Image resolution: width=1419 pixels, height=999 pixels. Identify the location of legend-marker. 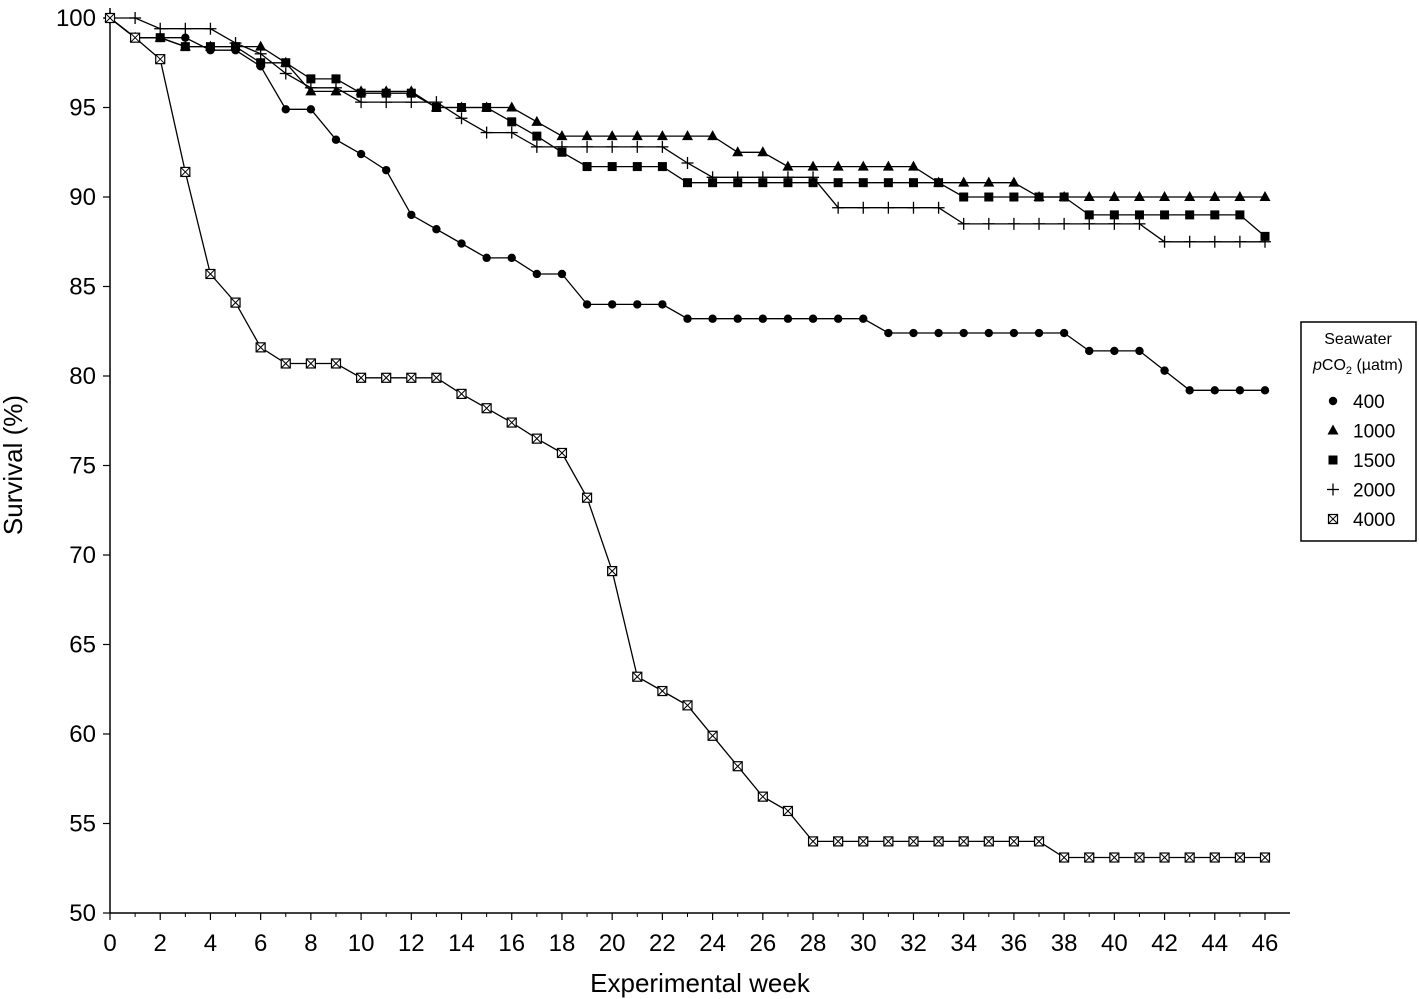
(1333, 460).